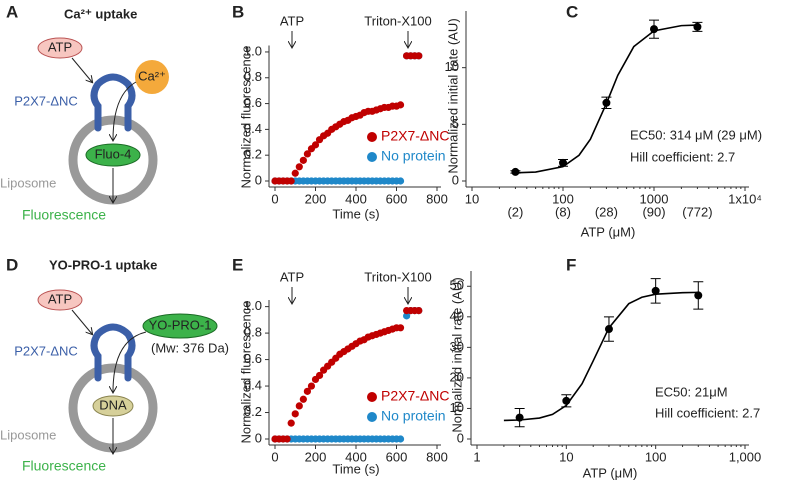  What do you see at coordinates (745, 198) in the screenshot?
I see `x-tick-label: 1x10⁴` at bounding box center [745, 198].